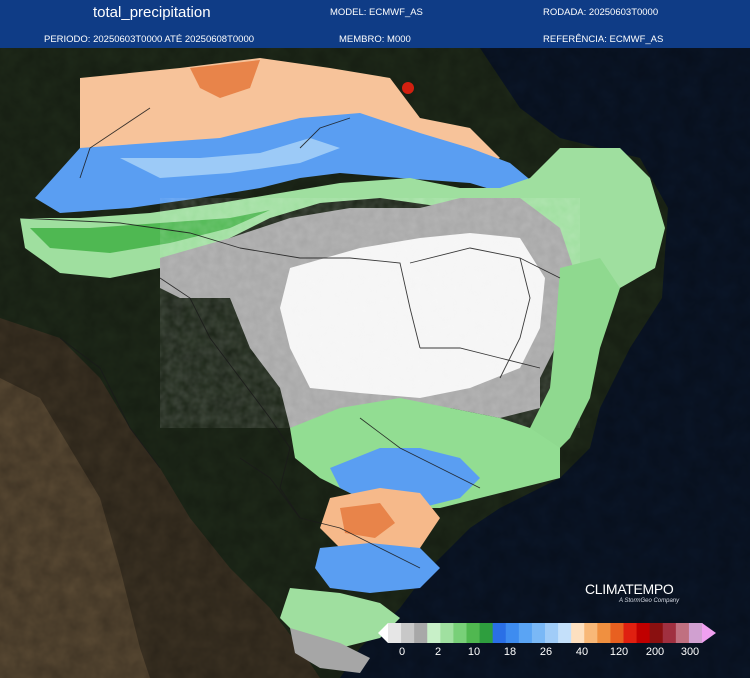  Describe the element at coordinates (367, 520) in the screenshot. I see `precip-south-orange-dark` at that location.